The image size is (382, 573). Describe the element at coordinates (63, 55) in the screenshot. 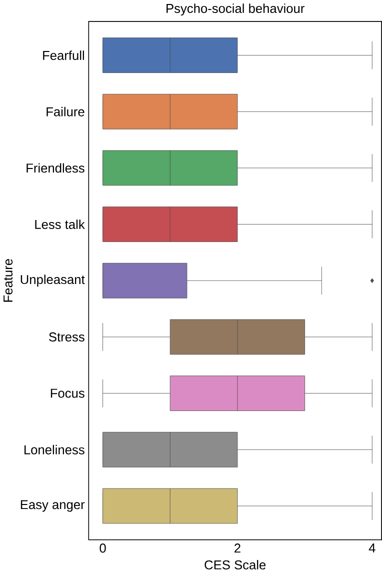

I see `y-tick-label: Fearfull` at that location.